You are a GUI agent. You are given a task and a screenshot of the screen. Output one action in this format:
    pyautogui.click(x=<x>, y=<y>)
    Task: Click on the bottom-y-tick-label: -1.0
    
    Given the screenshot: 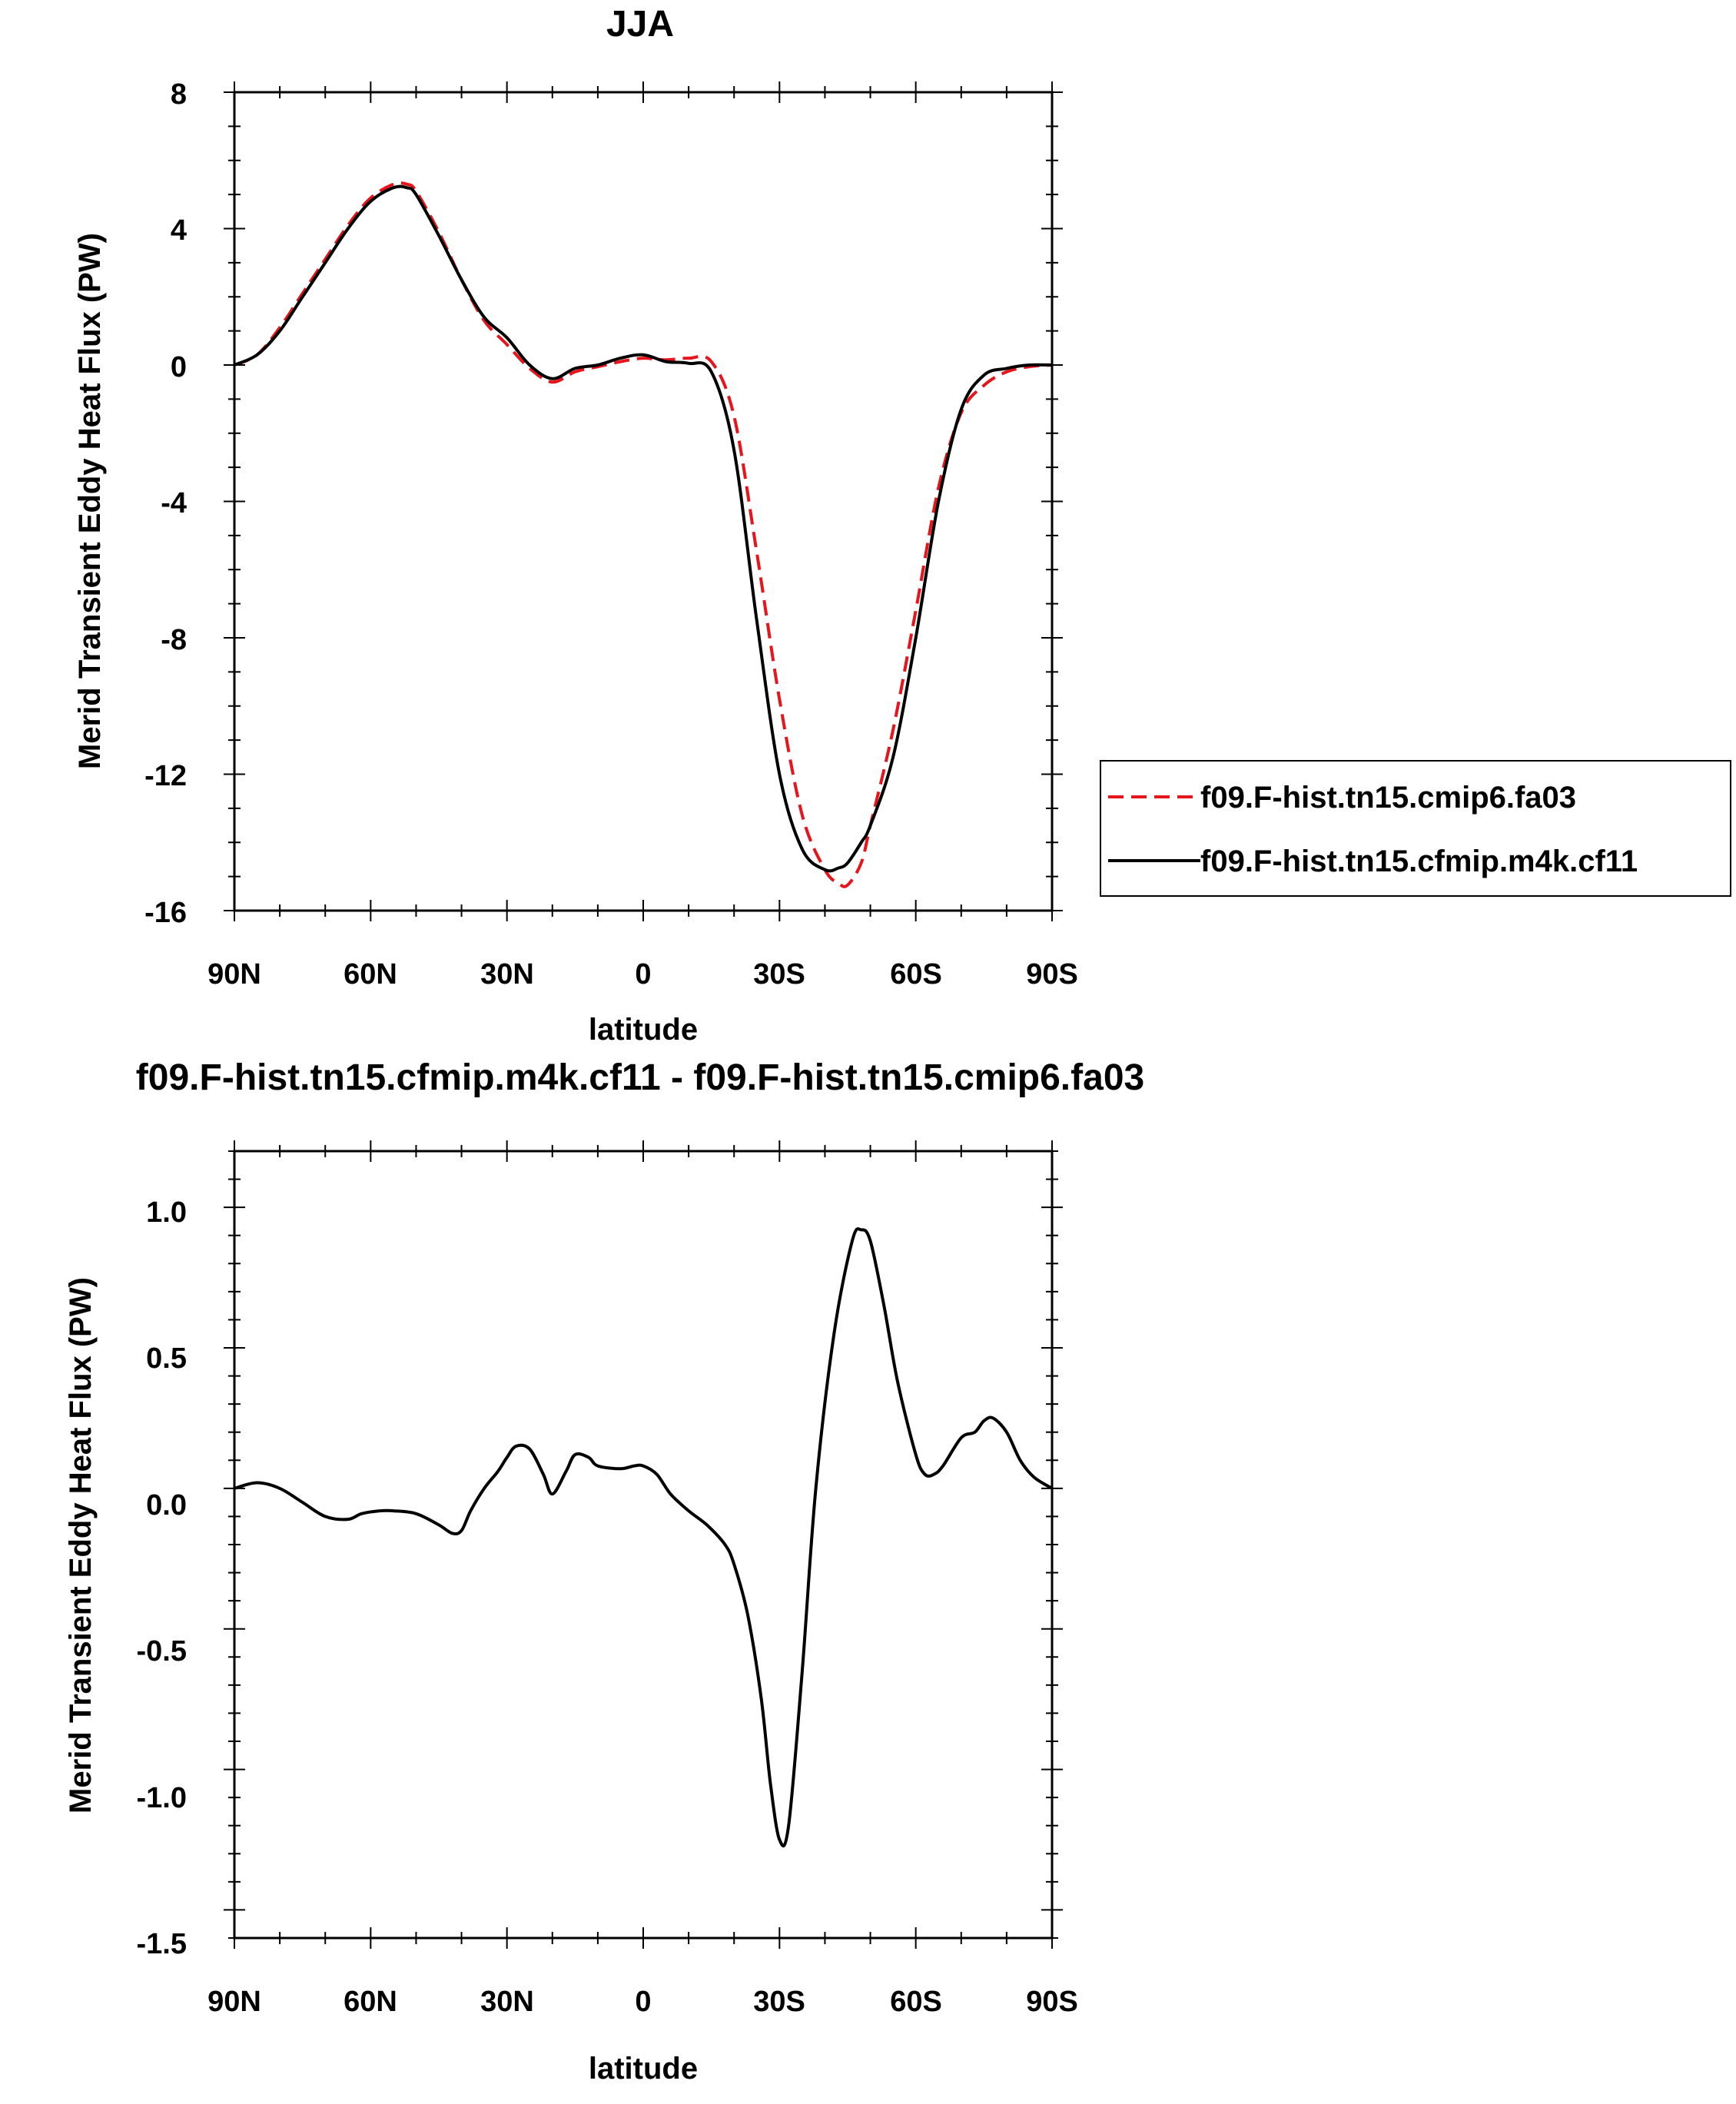 What is the action you would take?
    pyautogui.click(x=162, y=1798)
    